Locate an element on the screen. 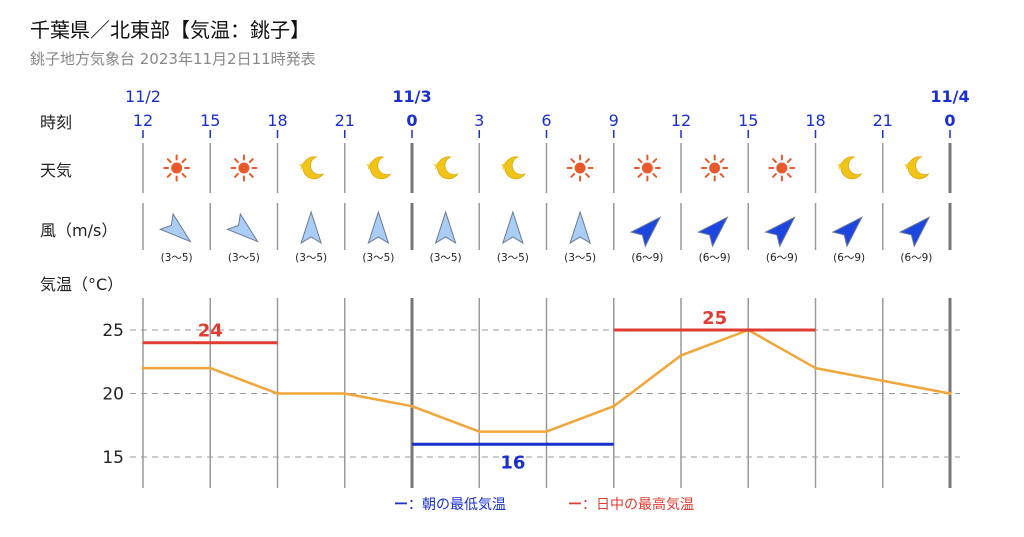 This screenshot has width=1024, height=537. min-temperature-label: 16 is located at coordinates (512, 462).